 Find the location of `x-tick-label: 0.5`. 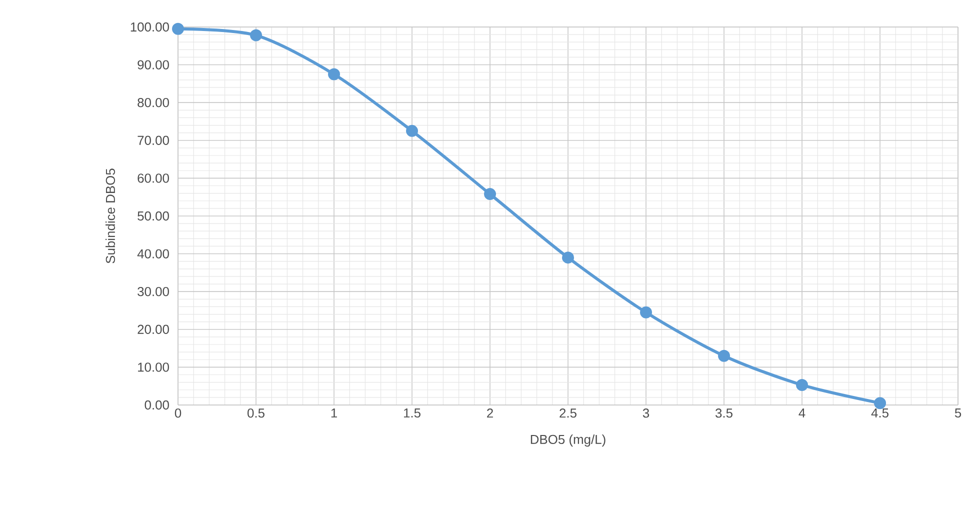

x-tick-label: 0.5 is located at coordinates (256, 413).